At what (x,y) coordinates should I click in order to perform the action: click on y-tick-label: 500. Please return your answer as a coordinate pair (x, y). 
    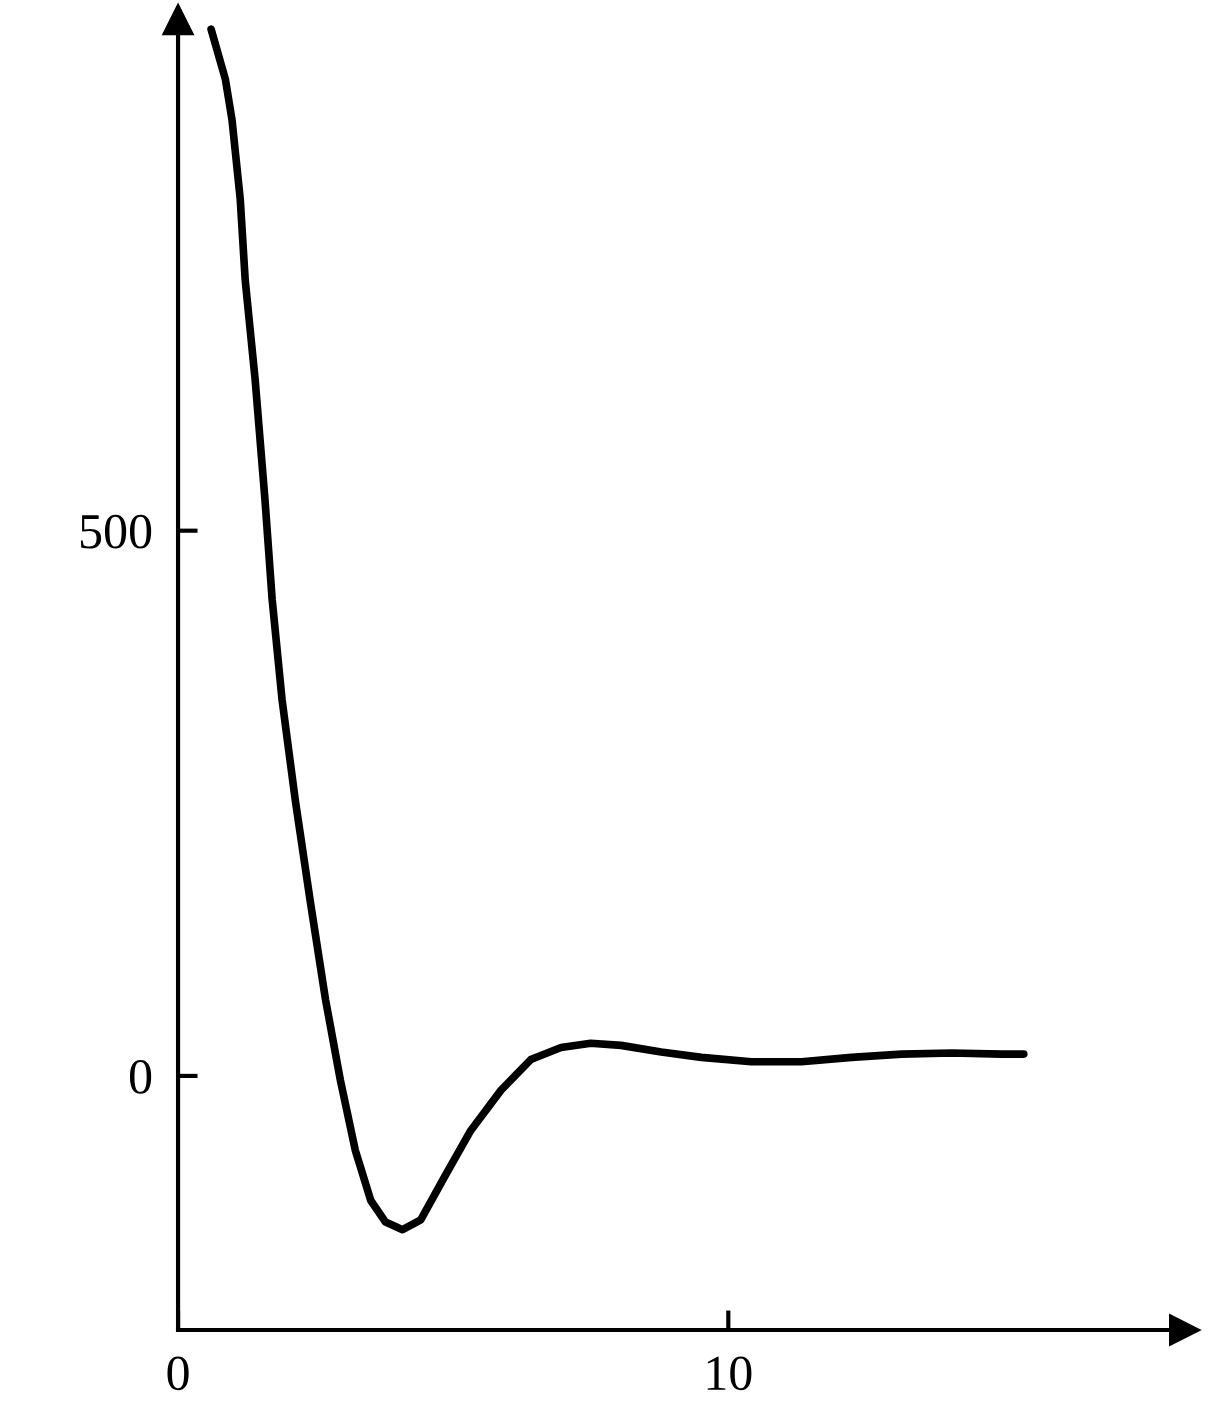
    Looking at the image, I should click on (116, 531).